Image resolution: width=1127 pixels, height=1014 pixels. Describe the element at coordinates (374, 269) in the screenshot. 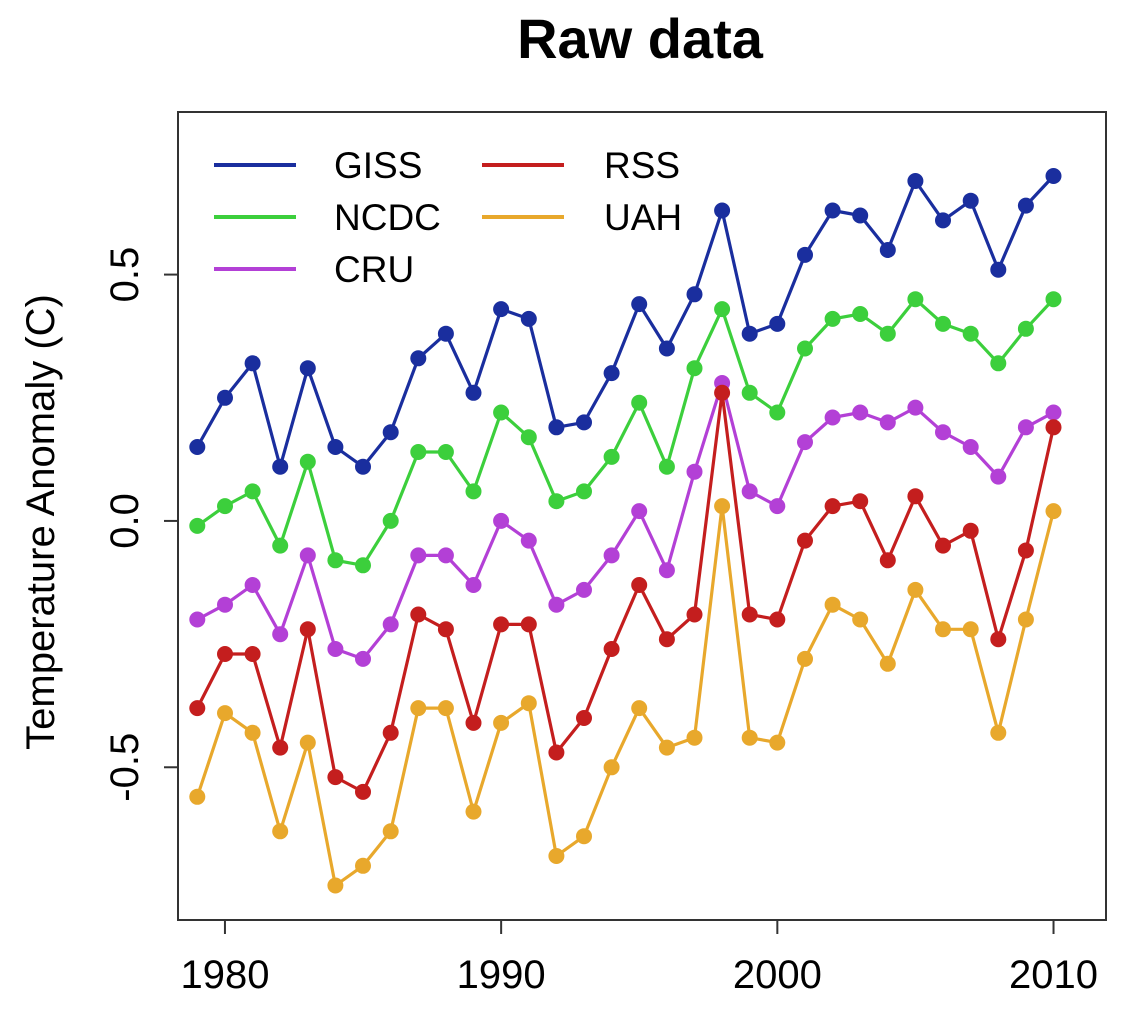

I see `legend-label: CRU` at that location.